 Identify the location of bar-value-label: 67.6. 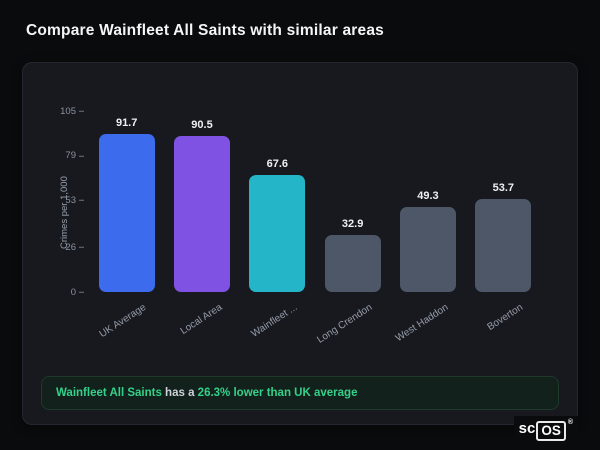
(277, 164).